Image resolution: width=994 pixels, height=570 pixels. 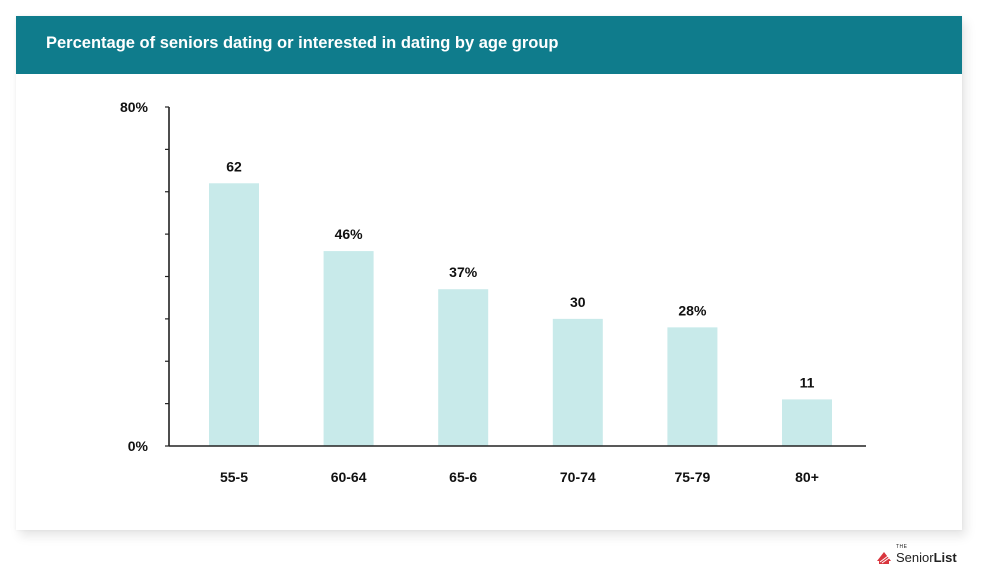 What do you see at coordinates (578, 302) in the screenshot?
I see `bar-data-label: 30` at bounding box center [578, 302].